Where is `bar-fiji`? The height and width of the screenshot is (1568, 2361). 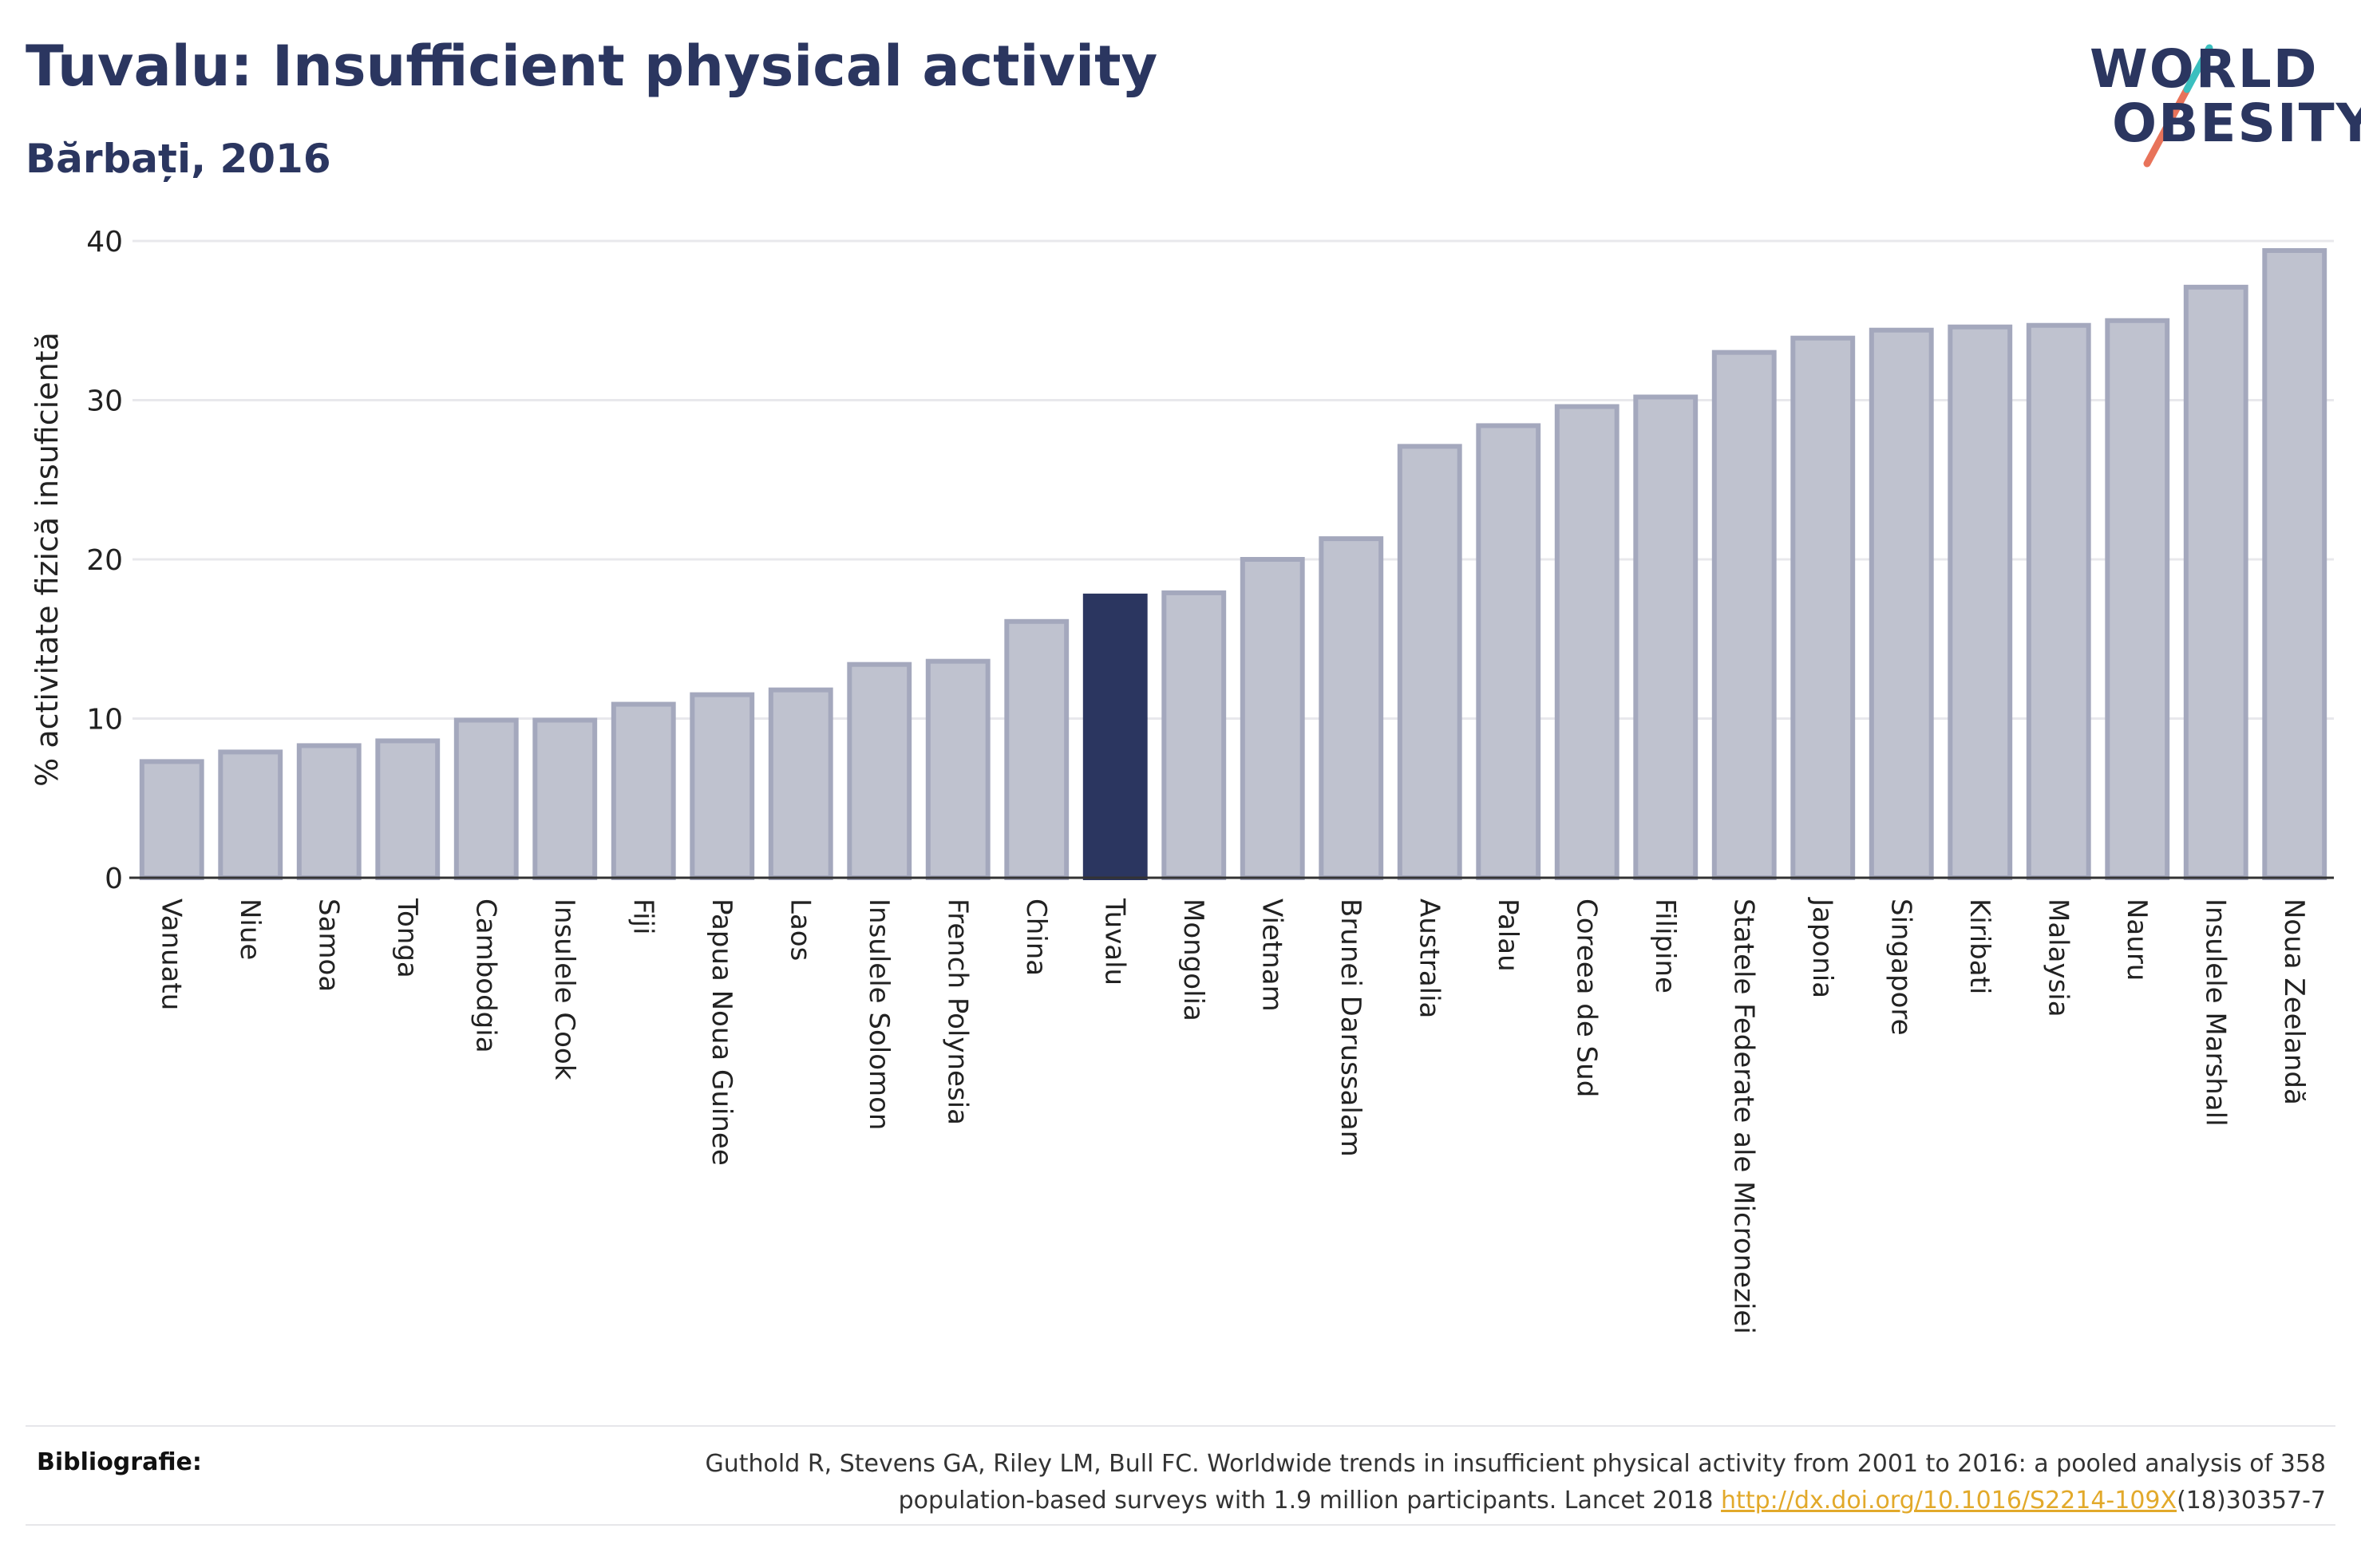
bar-fiji is located at coordinates (643, 790).